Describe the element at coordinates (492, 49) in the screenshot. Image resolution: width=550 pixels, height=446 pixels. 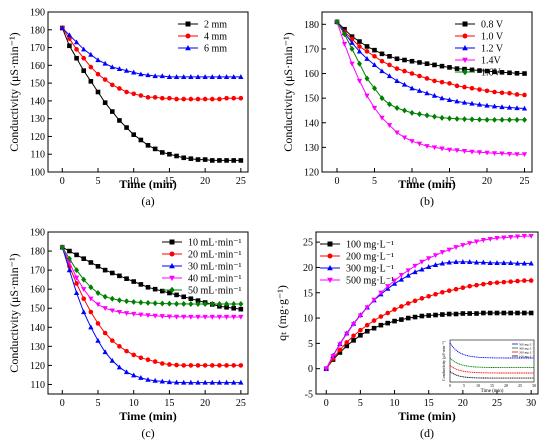
I see `legend-label: 1.2 V` at that location.